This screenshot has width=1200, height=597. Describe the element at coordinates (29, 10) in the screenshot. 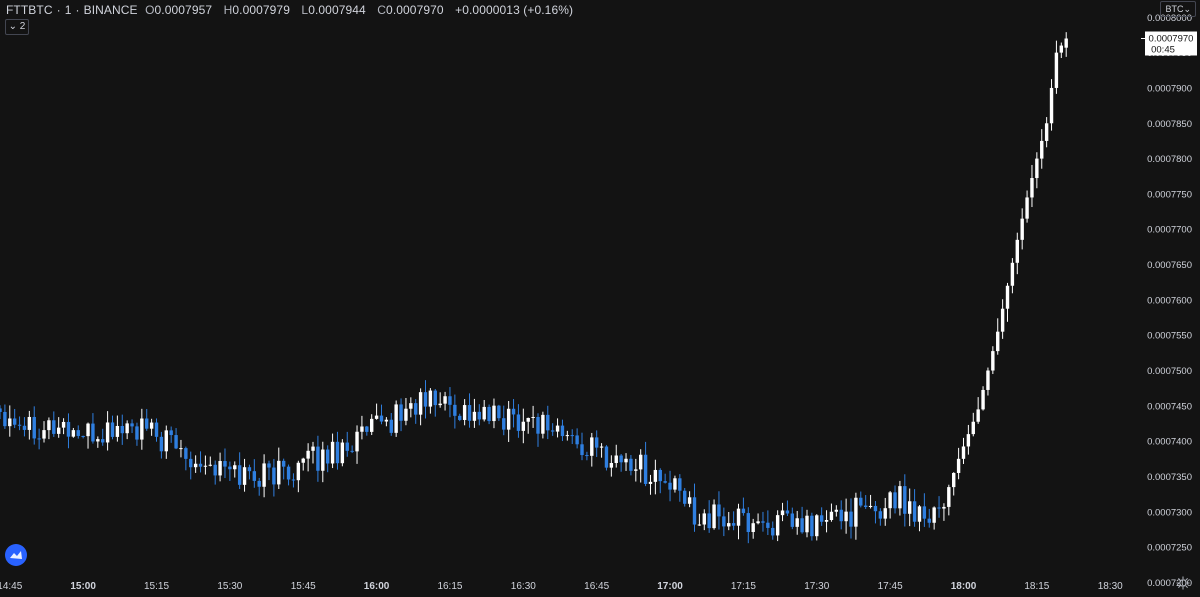

I see `symbol-name: FTTBTC` at that location.